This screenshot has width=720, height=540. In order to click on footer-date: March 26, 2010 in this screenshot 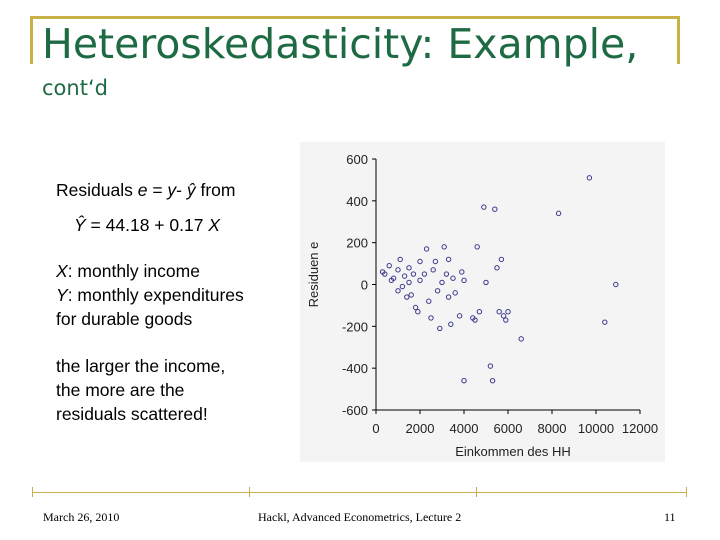, I will do `click(81, 517)`.